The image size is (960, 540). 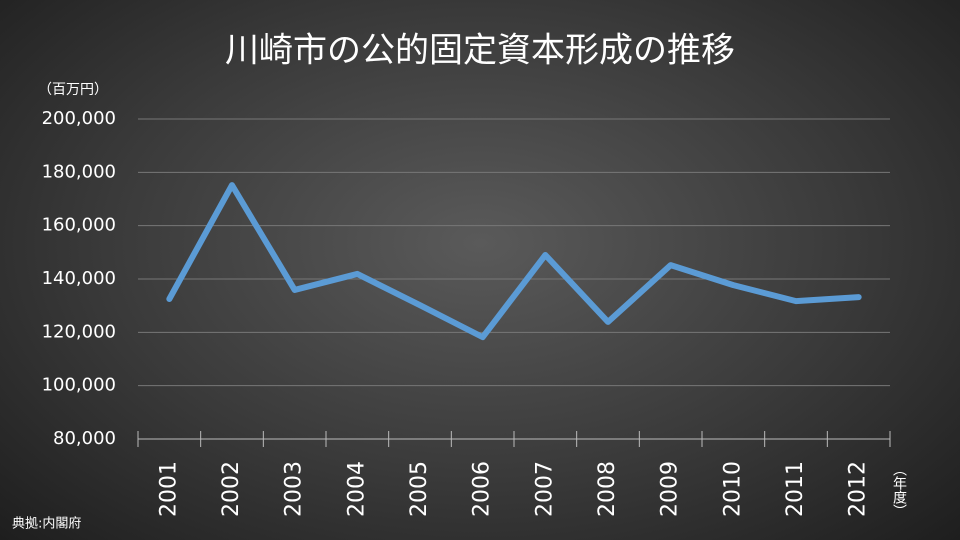 I want to click on x-tick-label: 2010, so click(x=732, y=489).